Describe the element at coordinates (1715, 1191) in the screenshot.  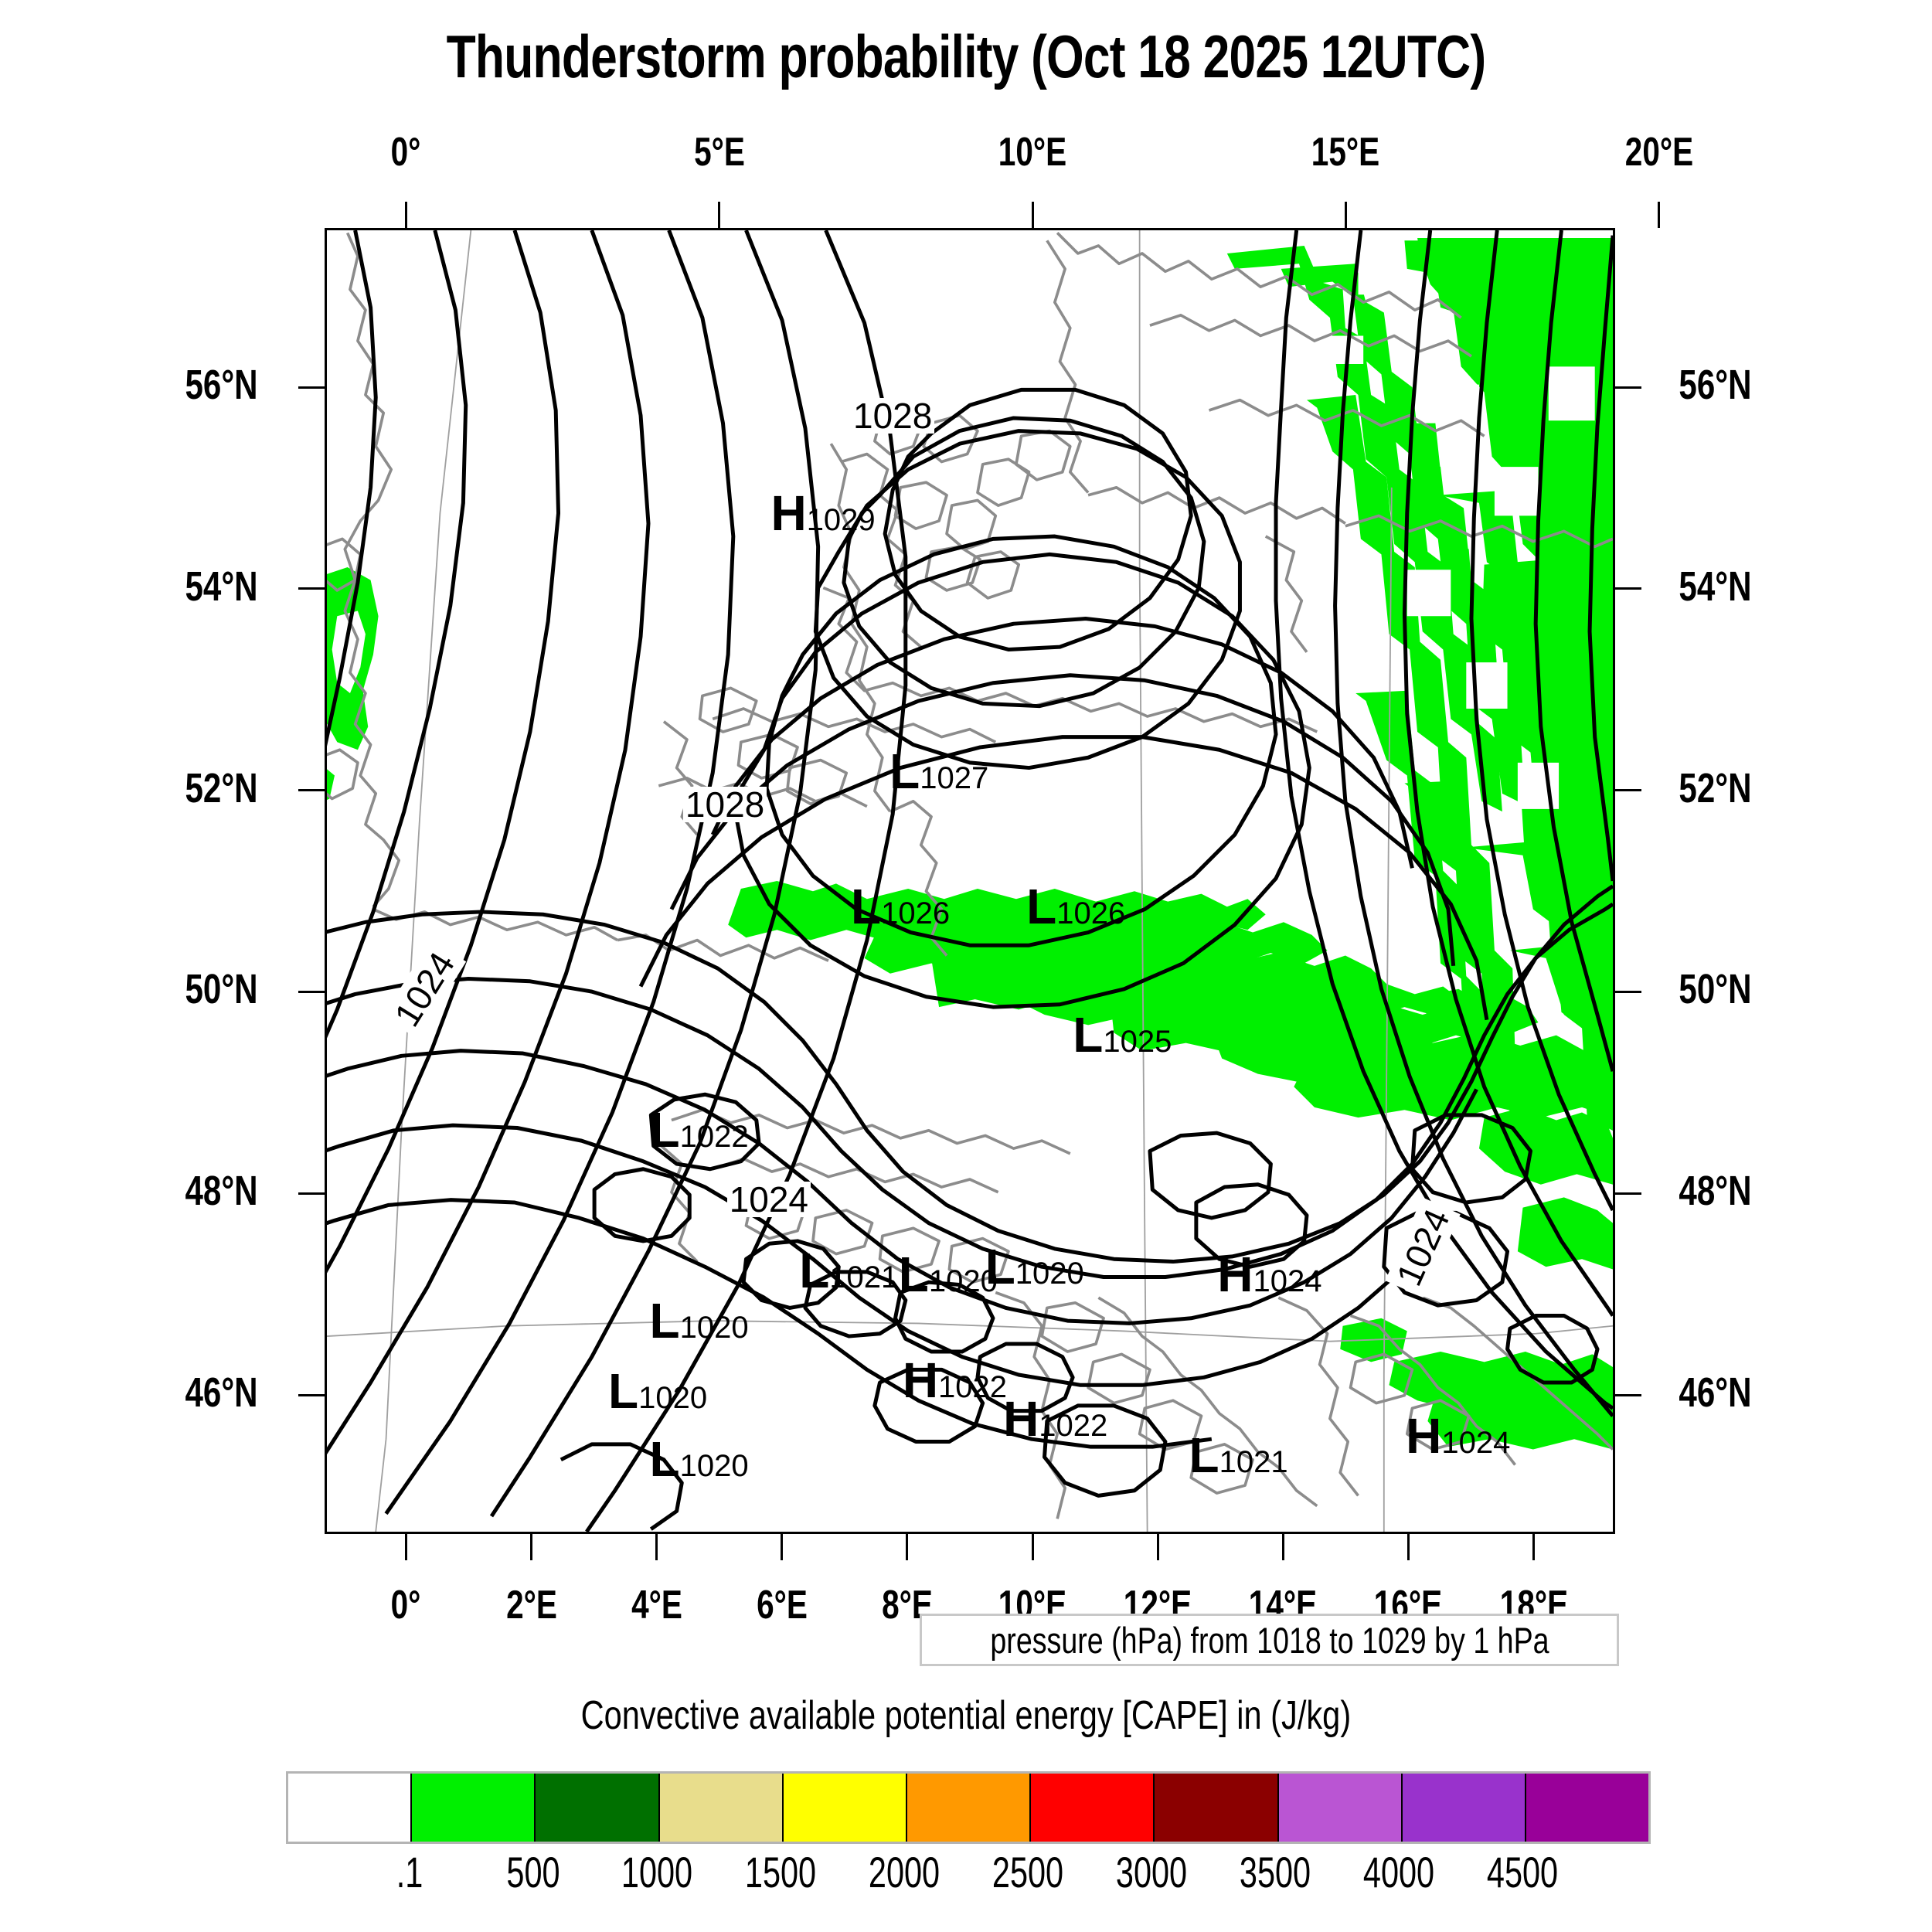
I see `axis-label-right-4: 48°N` at that location.